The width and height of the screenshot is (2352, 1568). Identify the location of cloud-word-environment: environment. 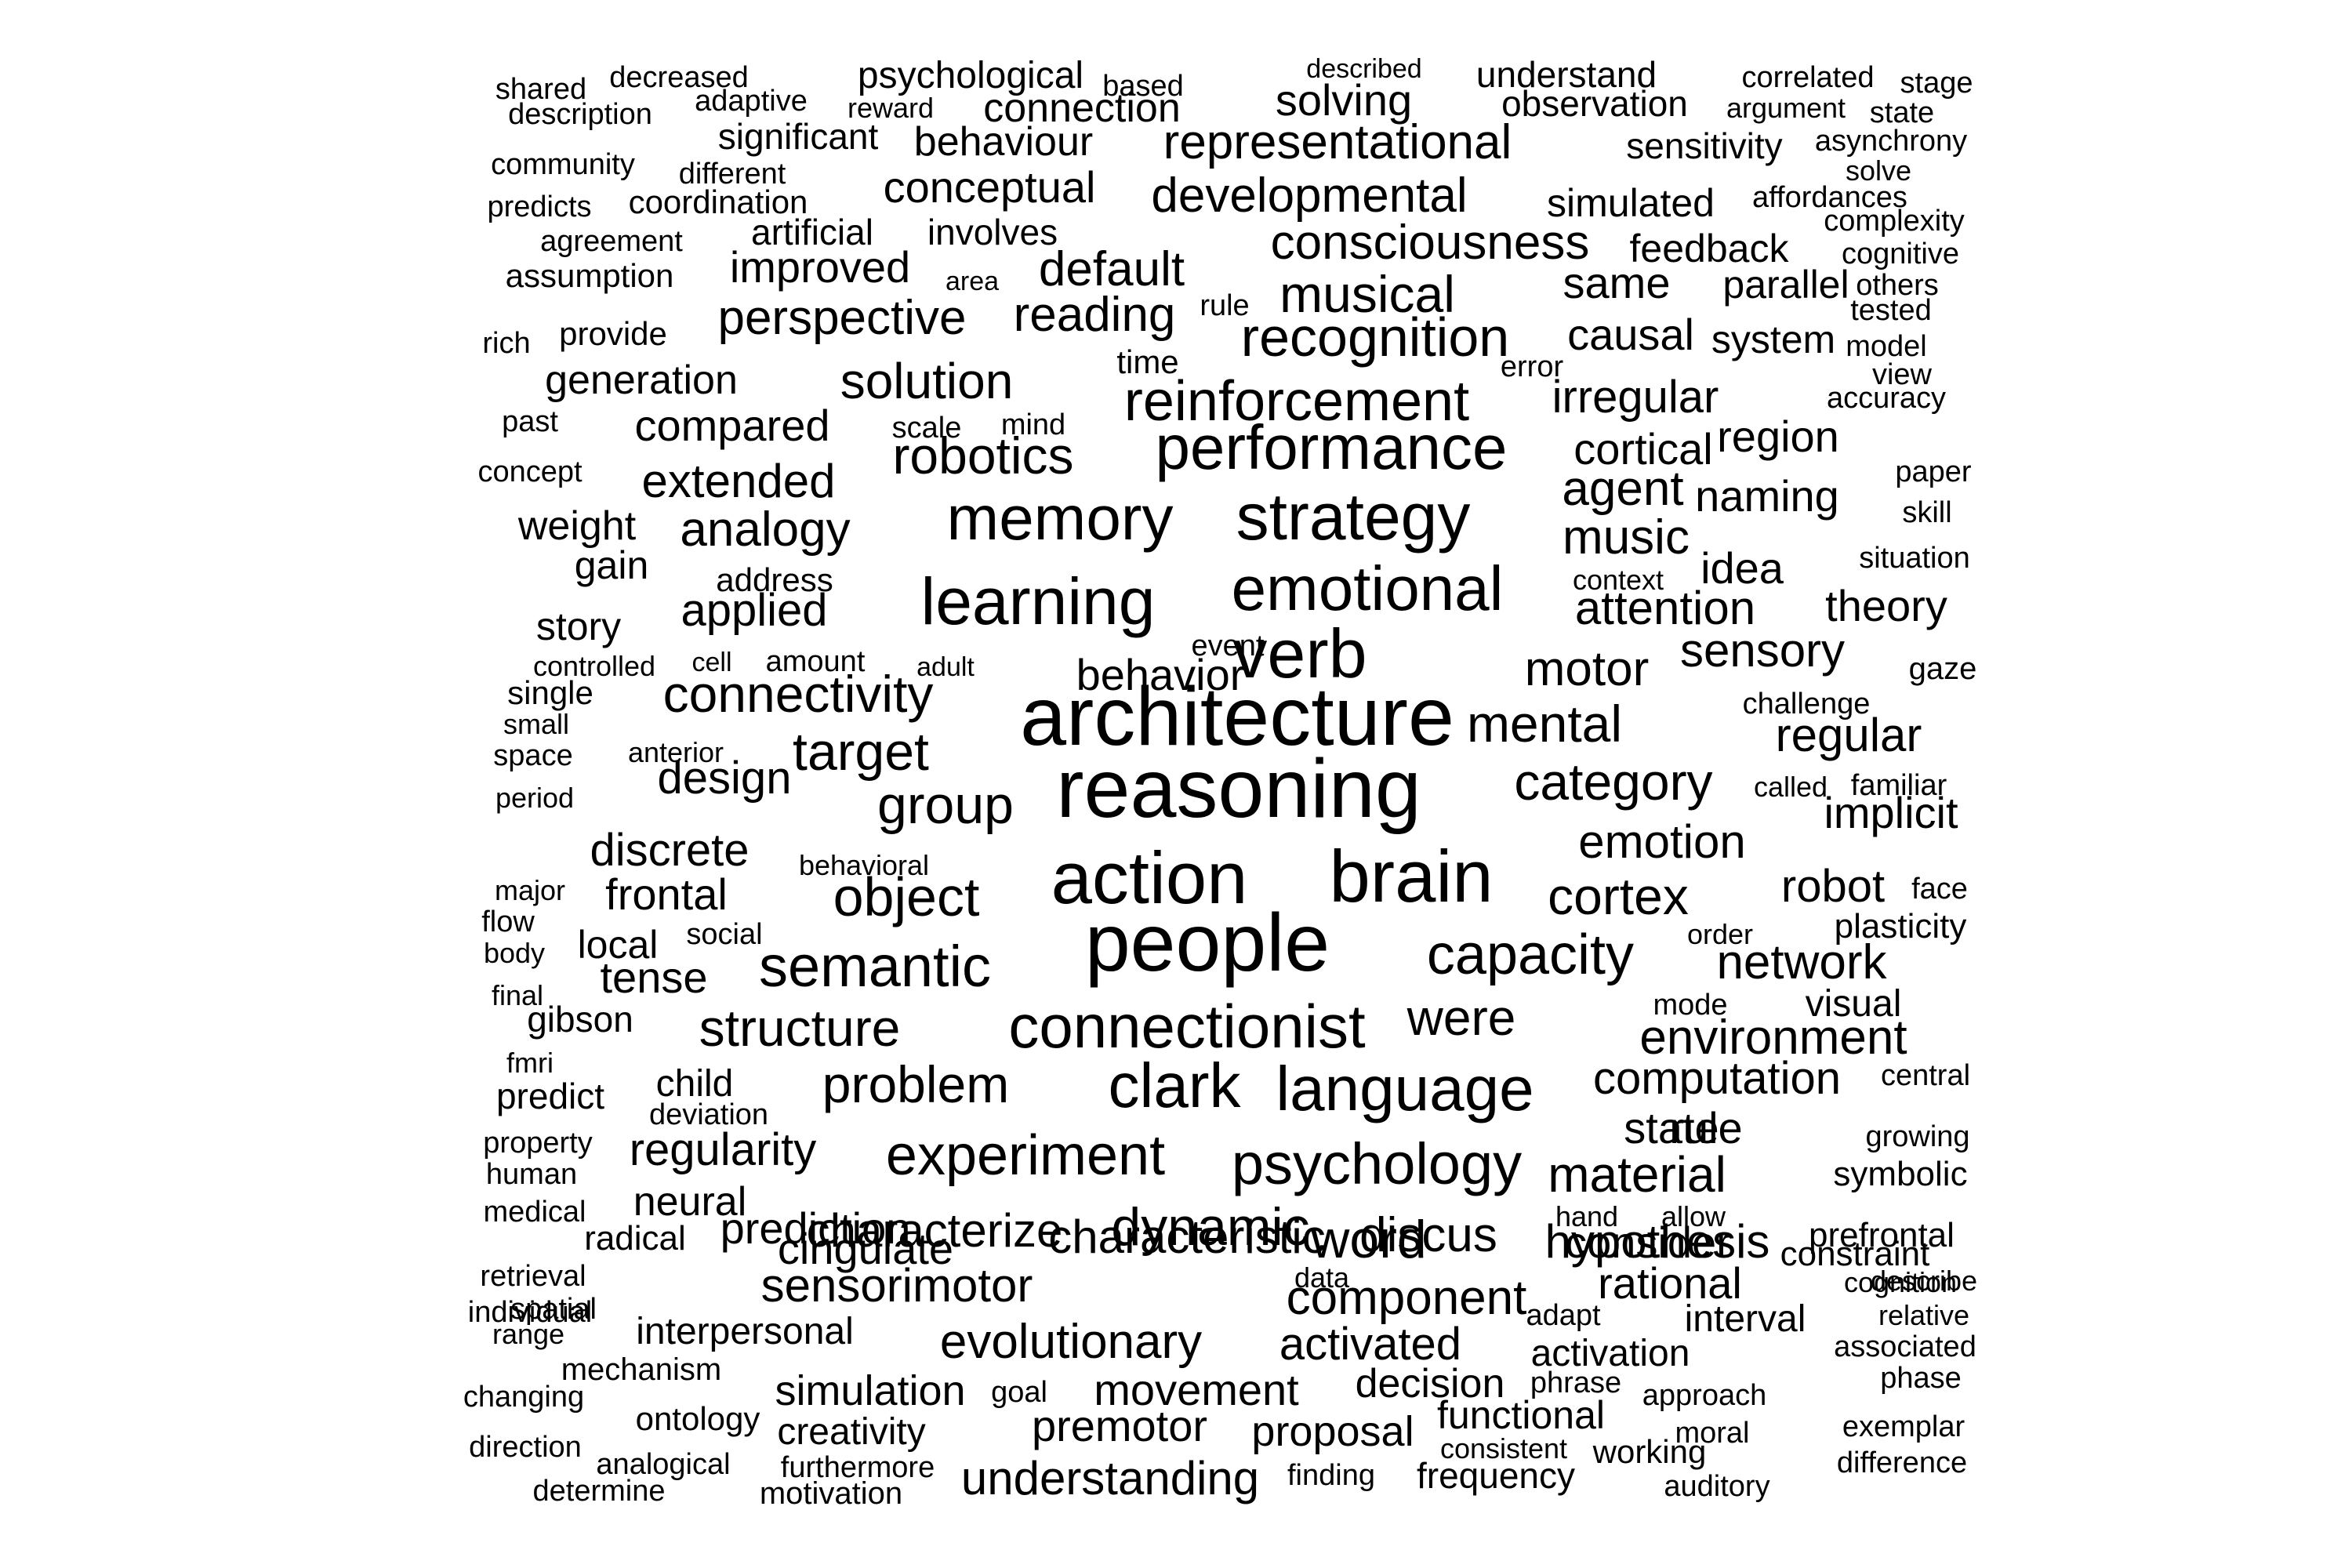
(1773, 1038).